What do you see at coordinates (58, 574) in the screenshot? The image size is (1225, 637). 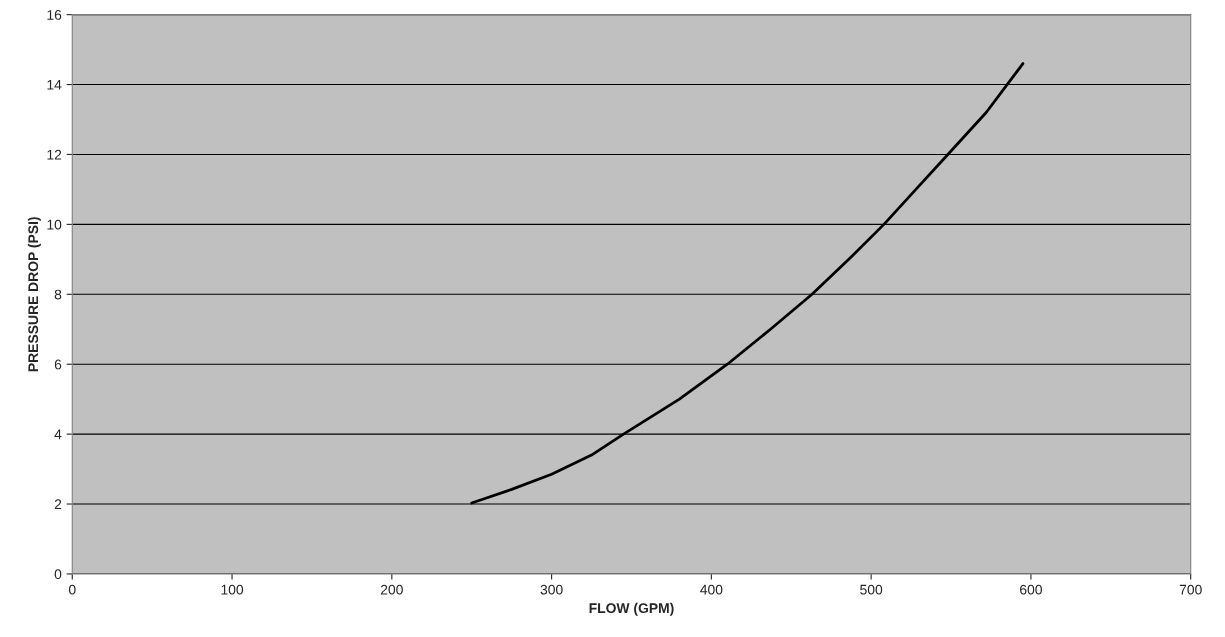 I see `y-tick-label: 0` at bounding box center [58, 574].